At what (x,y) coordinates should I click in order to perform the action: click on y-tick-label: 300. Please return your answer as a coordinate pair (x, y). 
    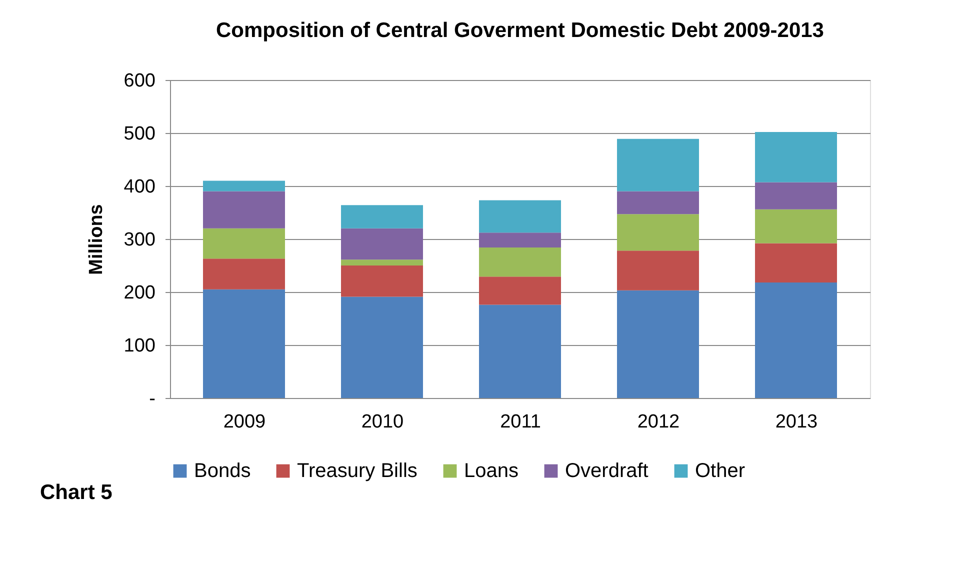
    Looking at the image, I should click on (140, 240).